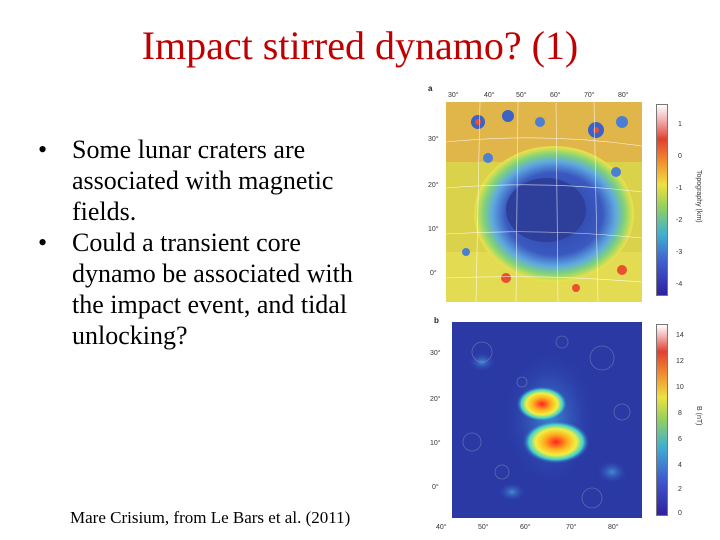 The width and height of the screenshot is (720, 540). Describe the element at coordinates (436, 320) in the screenshot. I see `panel-b-label: b` at that location.